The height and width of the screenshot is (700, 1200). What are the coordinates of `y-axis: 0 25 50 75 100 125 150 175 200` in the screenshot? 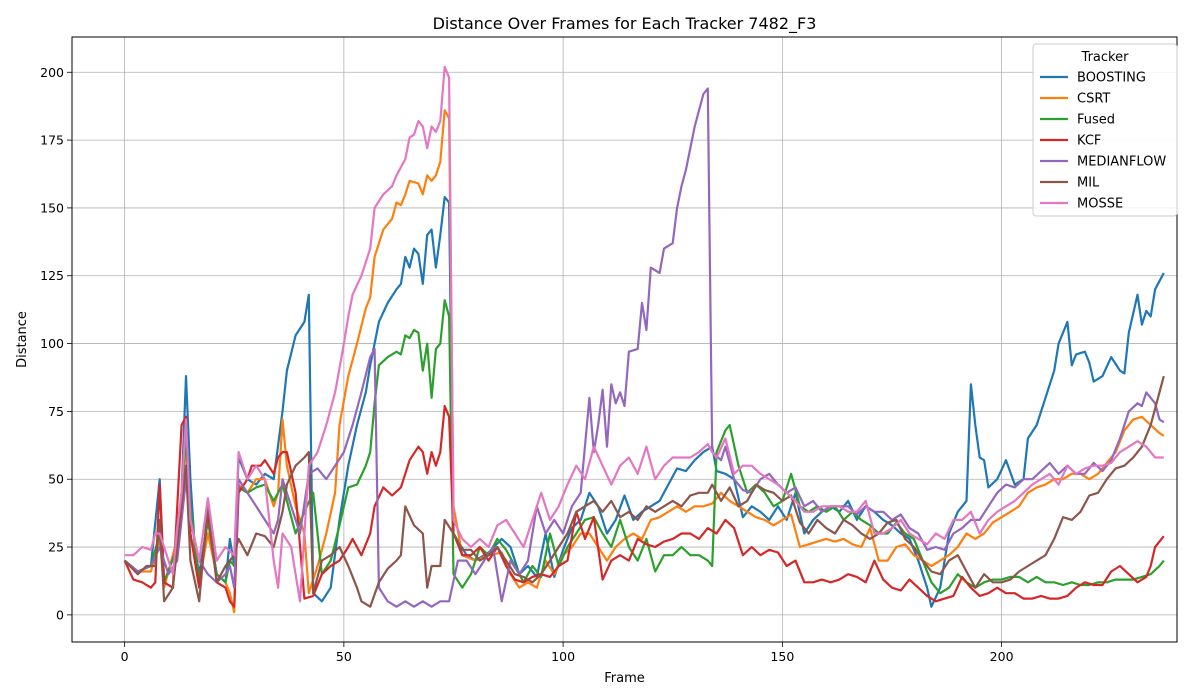 It's located at (56, 343).